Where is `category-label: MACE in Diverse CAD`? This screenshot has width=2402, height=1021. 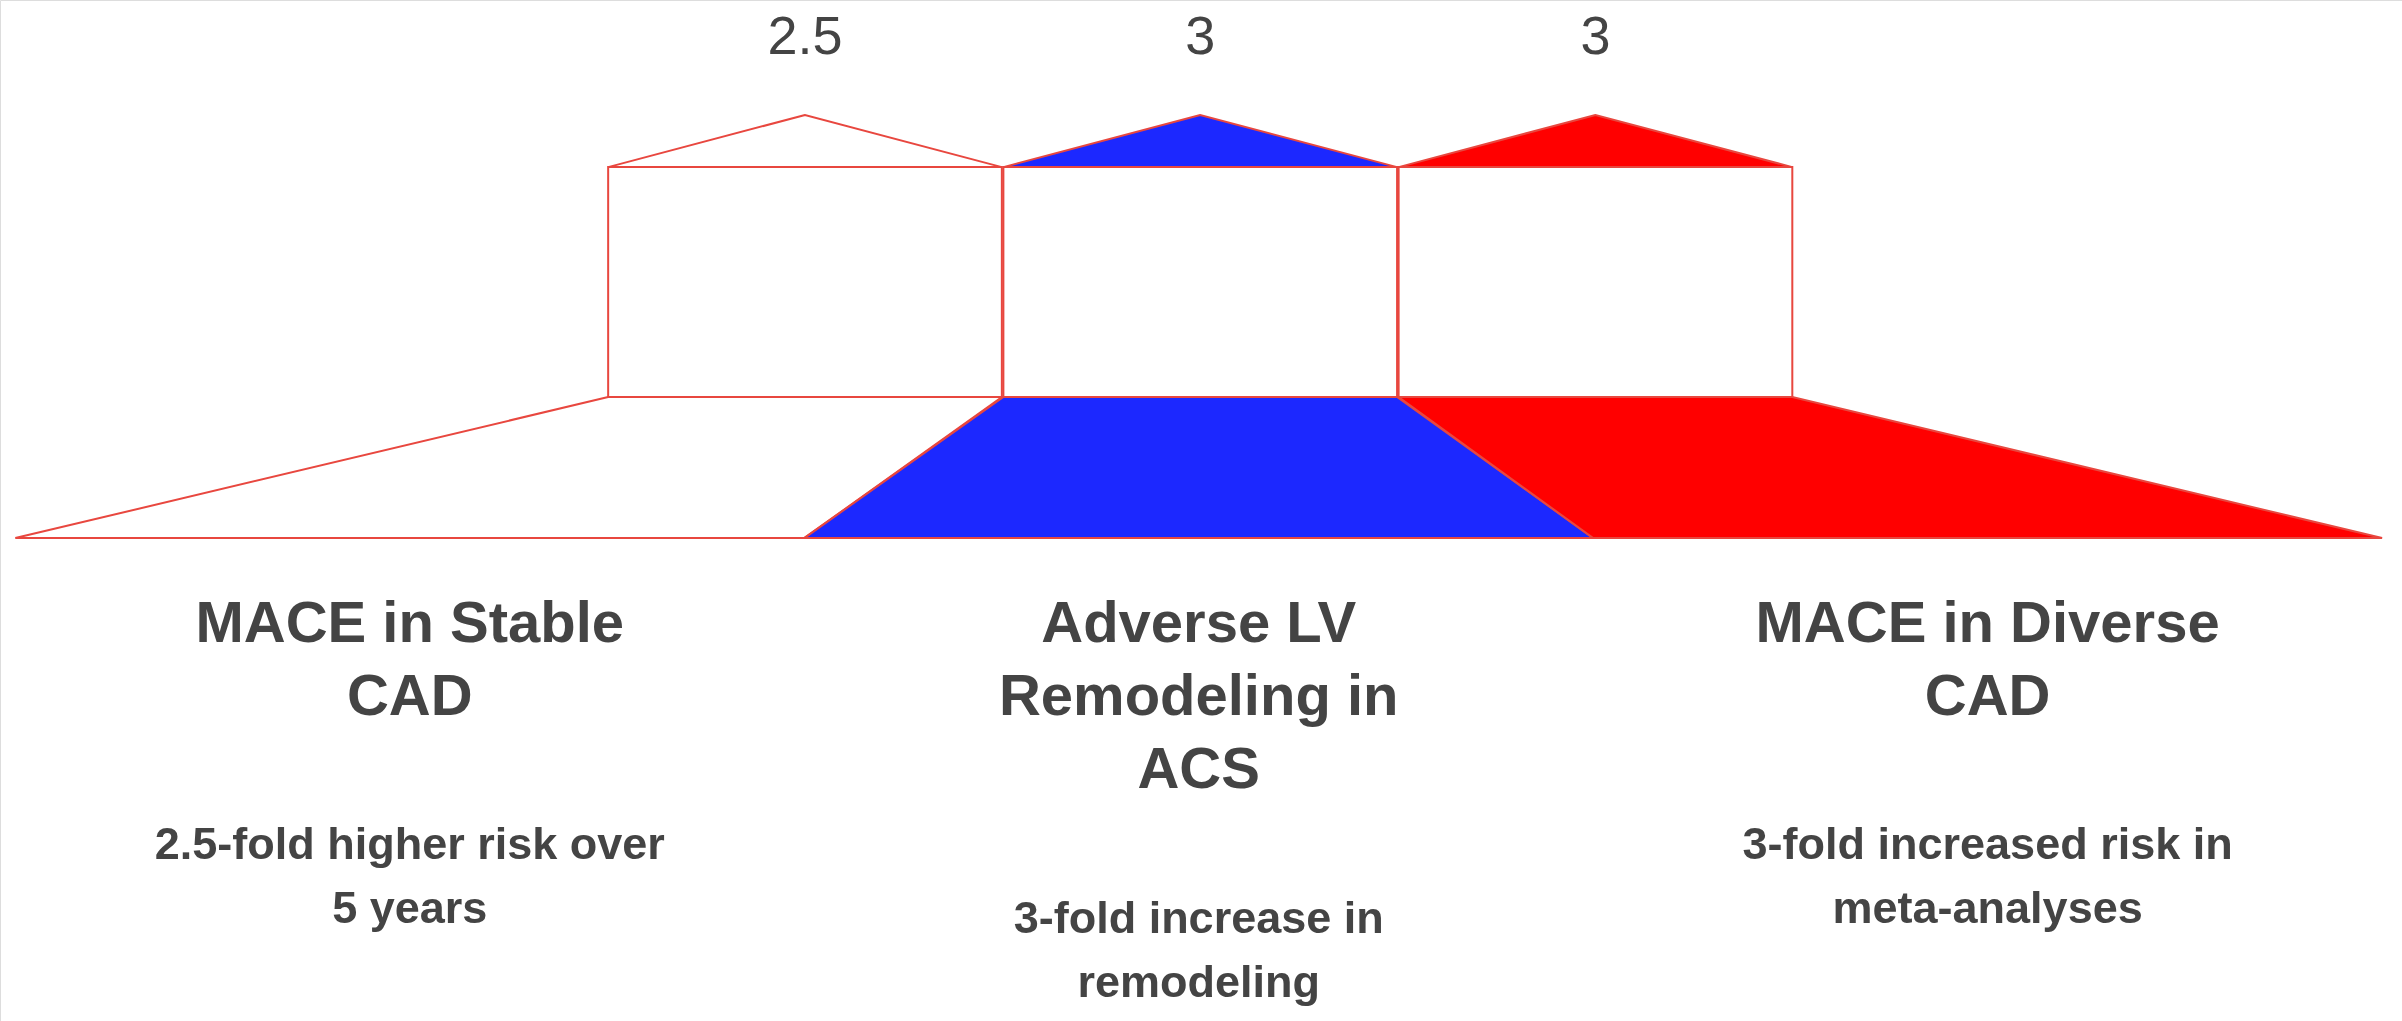 category-label: MACE in Diverse CAD is located at coordinates (1987, 658).